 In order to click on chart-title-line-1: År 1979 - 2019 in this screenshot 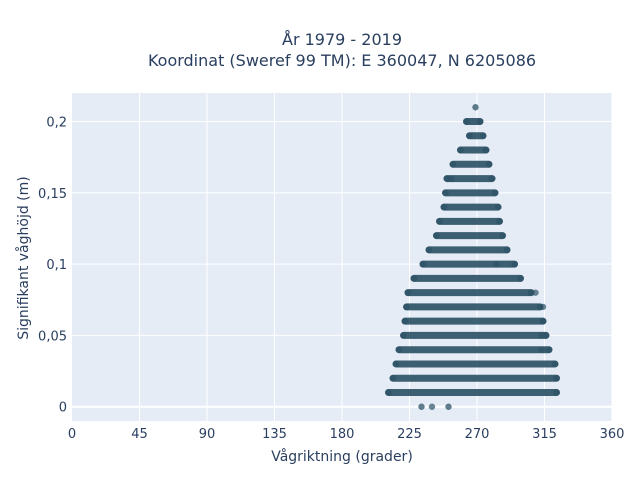, I will do `click(342, 39)`.